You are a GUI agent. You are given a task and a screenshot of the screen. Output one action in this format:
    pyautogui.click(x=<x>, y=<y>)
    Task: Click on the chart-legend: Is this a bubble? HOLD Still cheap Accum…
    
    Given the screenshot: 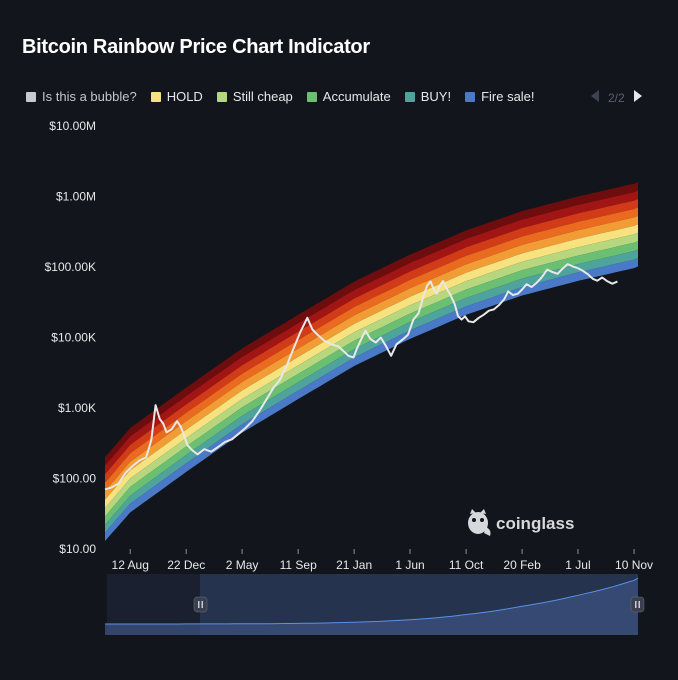 What is the action you would take?
    pyautogui.click(x=287, y=96)
    